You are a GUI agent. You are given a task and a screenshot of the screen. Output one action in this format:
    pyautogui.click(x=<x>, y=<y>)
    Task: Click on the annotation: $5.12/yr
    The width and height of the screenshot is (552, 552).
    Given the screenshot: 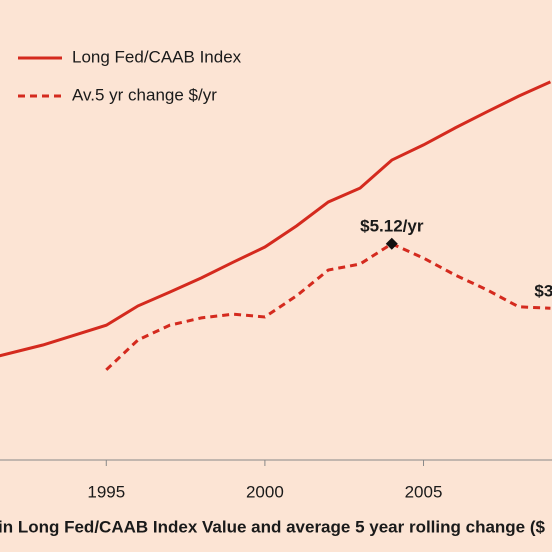 What is the action you would take?
    pyautogui.click(x=392, y=225)
    